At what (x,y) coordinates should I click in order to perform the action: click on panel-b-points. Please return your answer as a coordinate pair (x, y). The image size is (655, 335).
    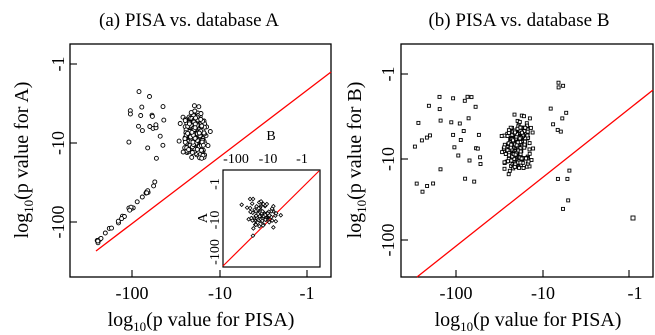
    Looking at the image, I should click on (524, 150).